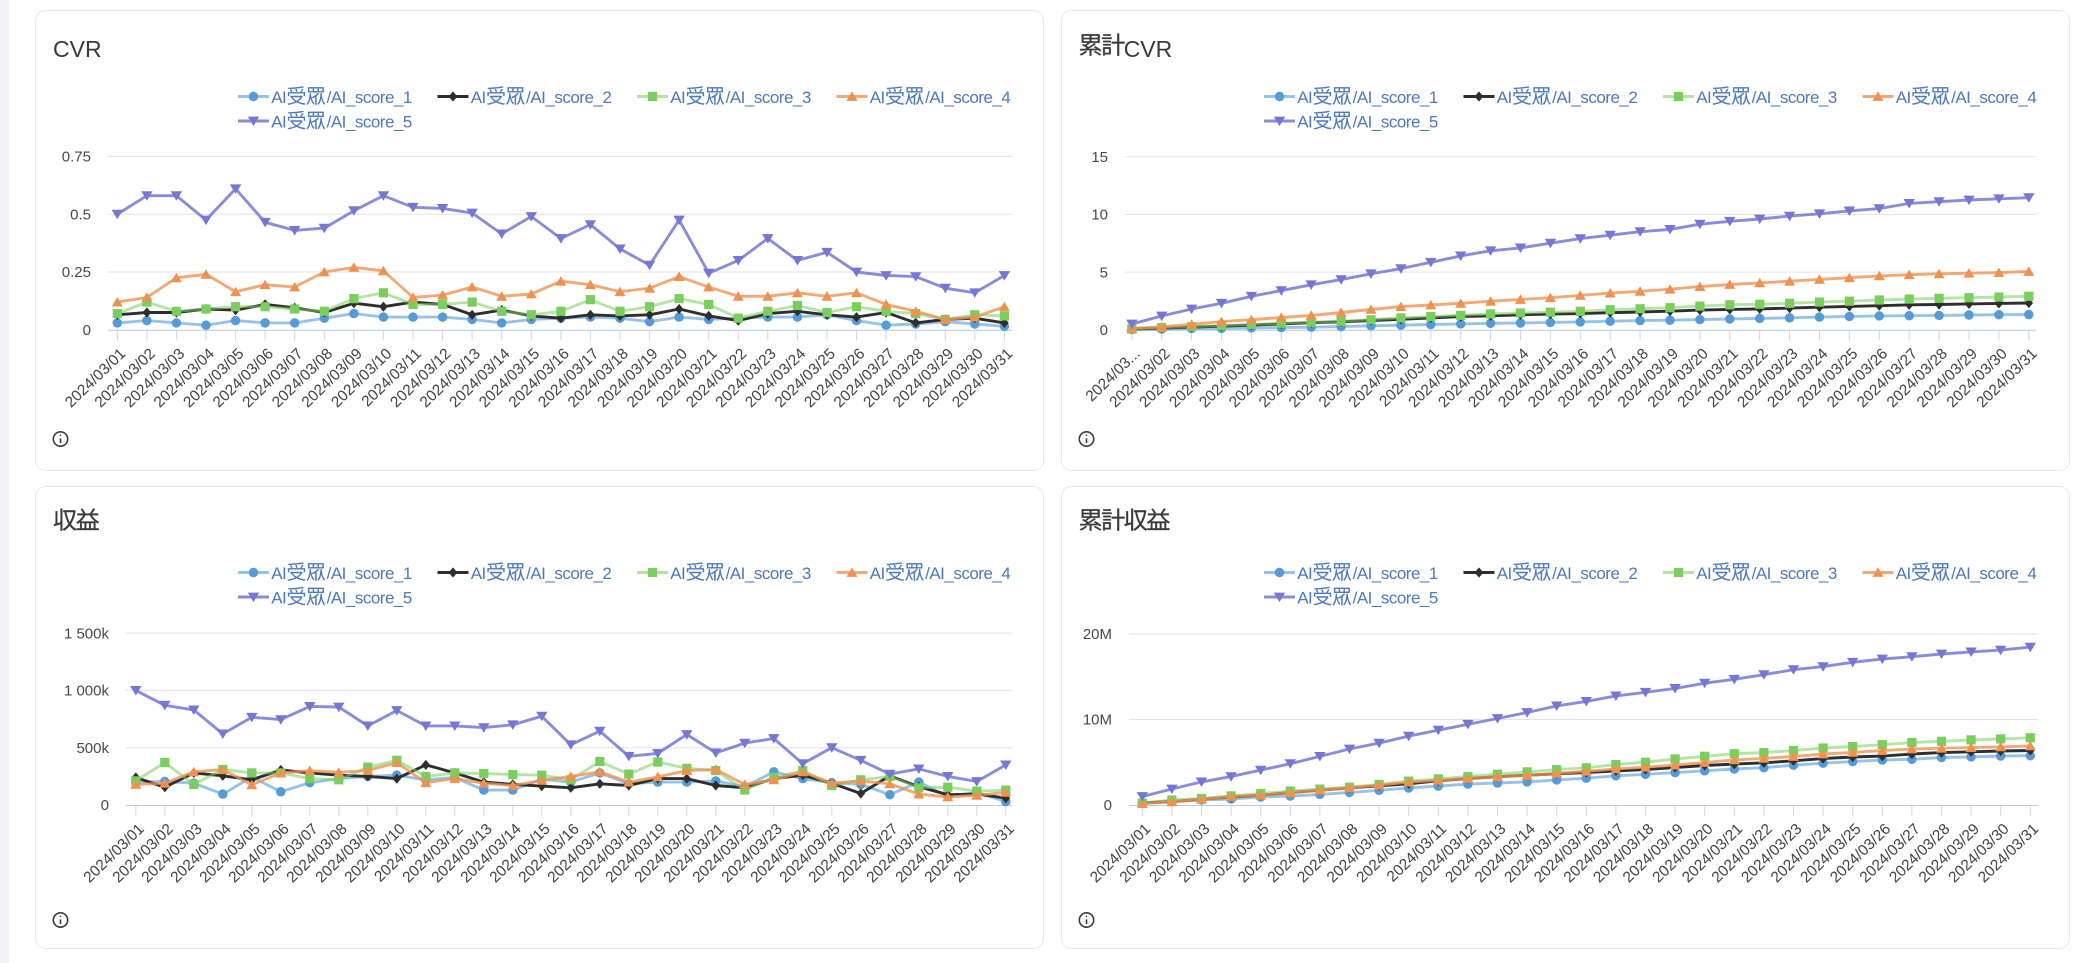  Describe the element at coordinates (76, 272) in the screenshot. I see `svg-text: 0.25` at that location.